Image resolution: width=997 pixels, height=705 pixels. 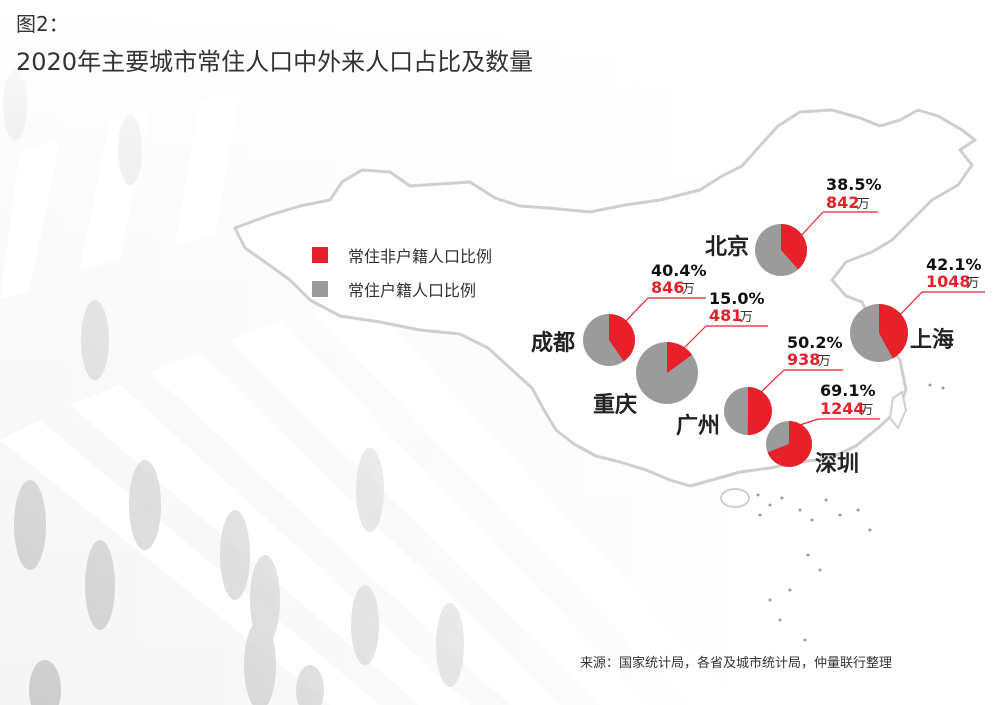 What do you see at coordinates (735, 498) in the screenshot?
I see `hainan-outline` at bounding box center [735, 498].